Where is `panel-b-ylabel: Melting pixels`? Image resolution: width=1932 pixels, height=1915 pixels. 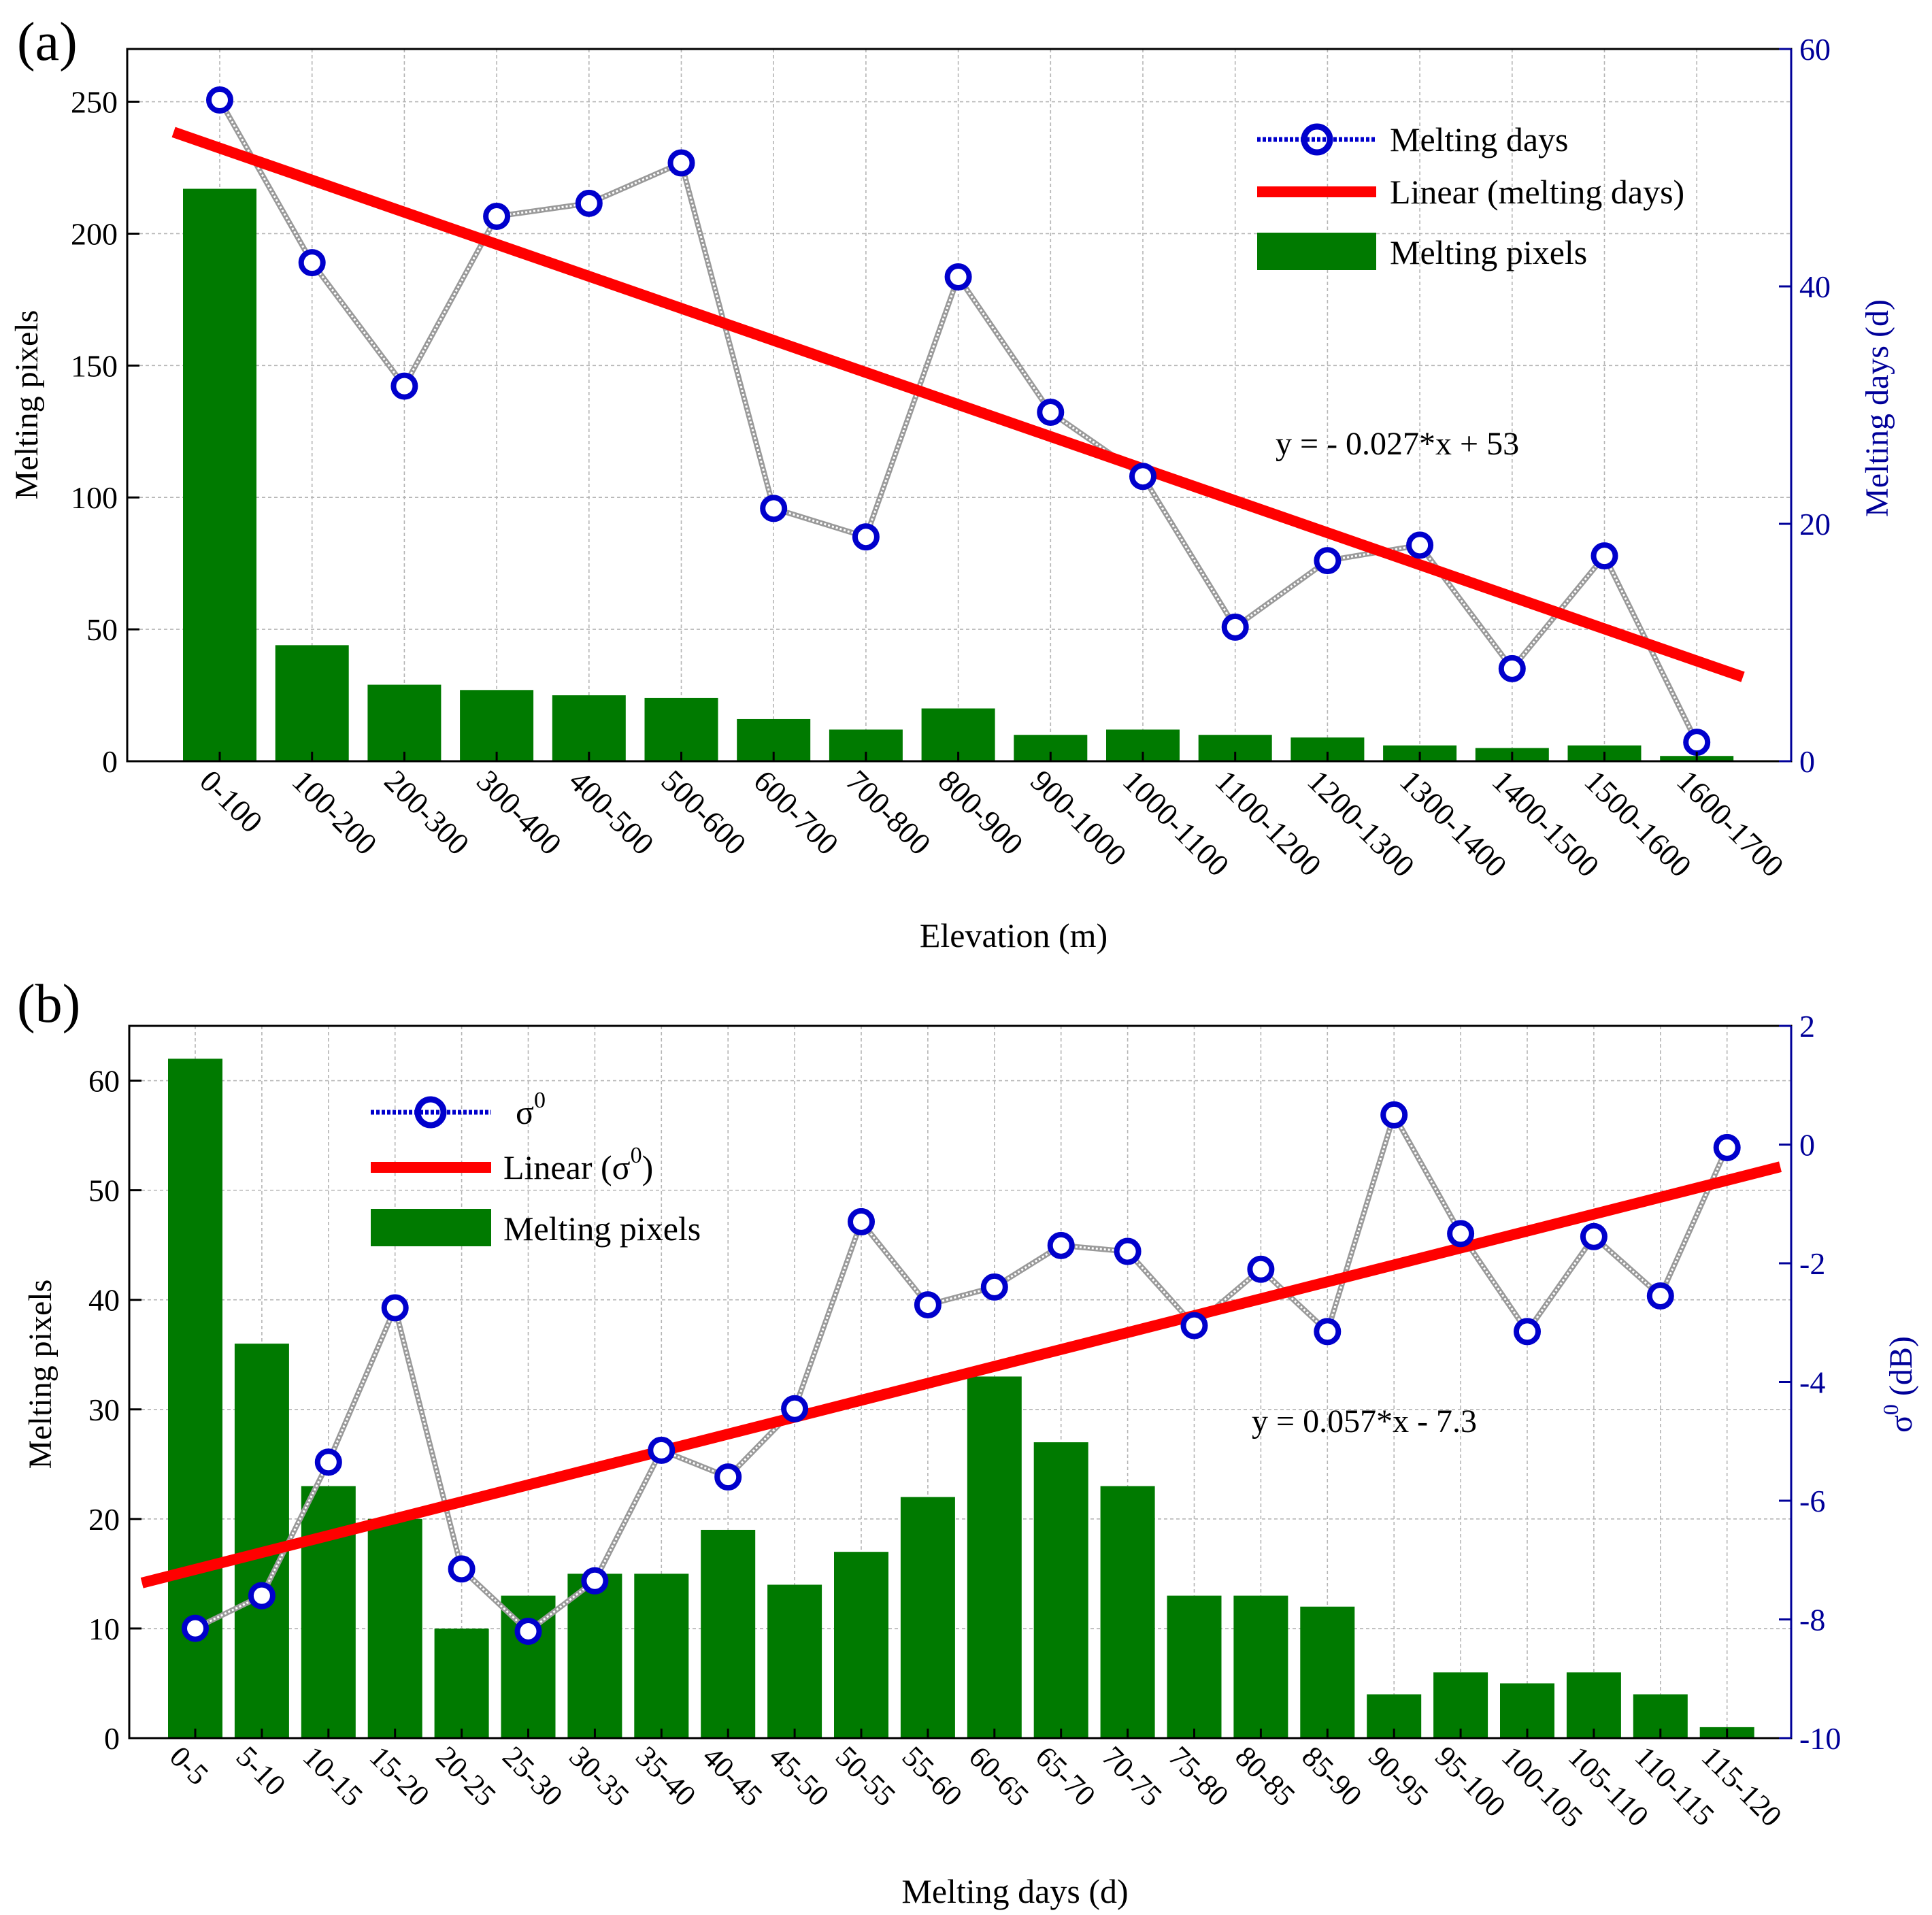 panel-b-ylabel: Melting pixels is located at coordinates (40, 1374).